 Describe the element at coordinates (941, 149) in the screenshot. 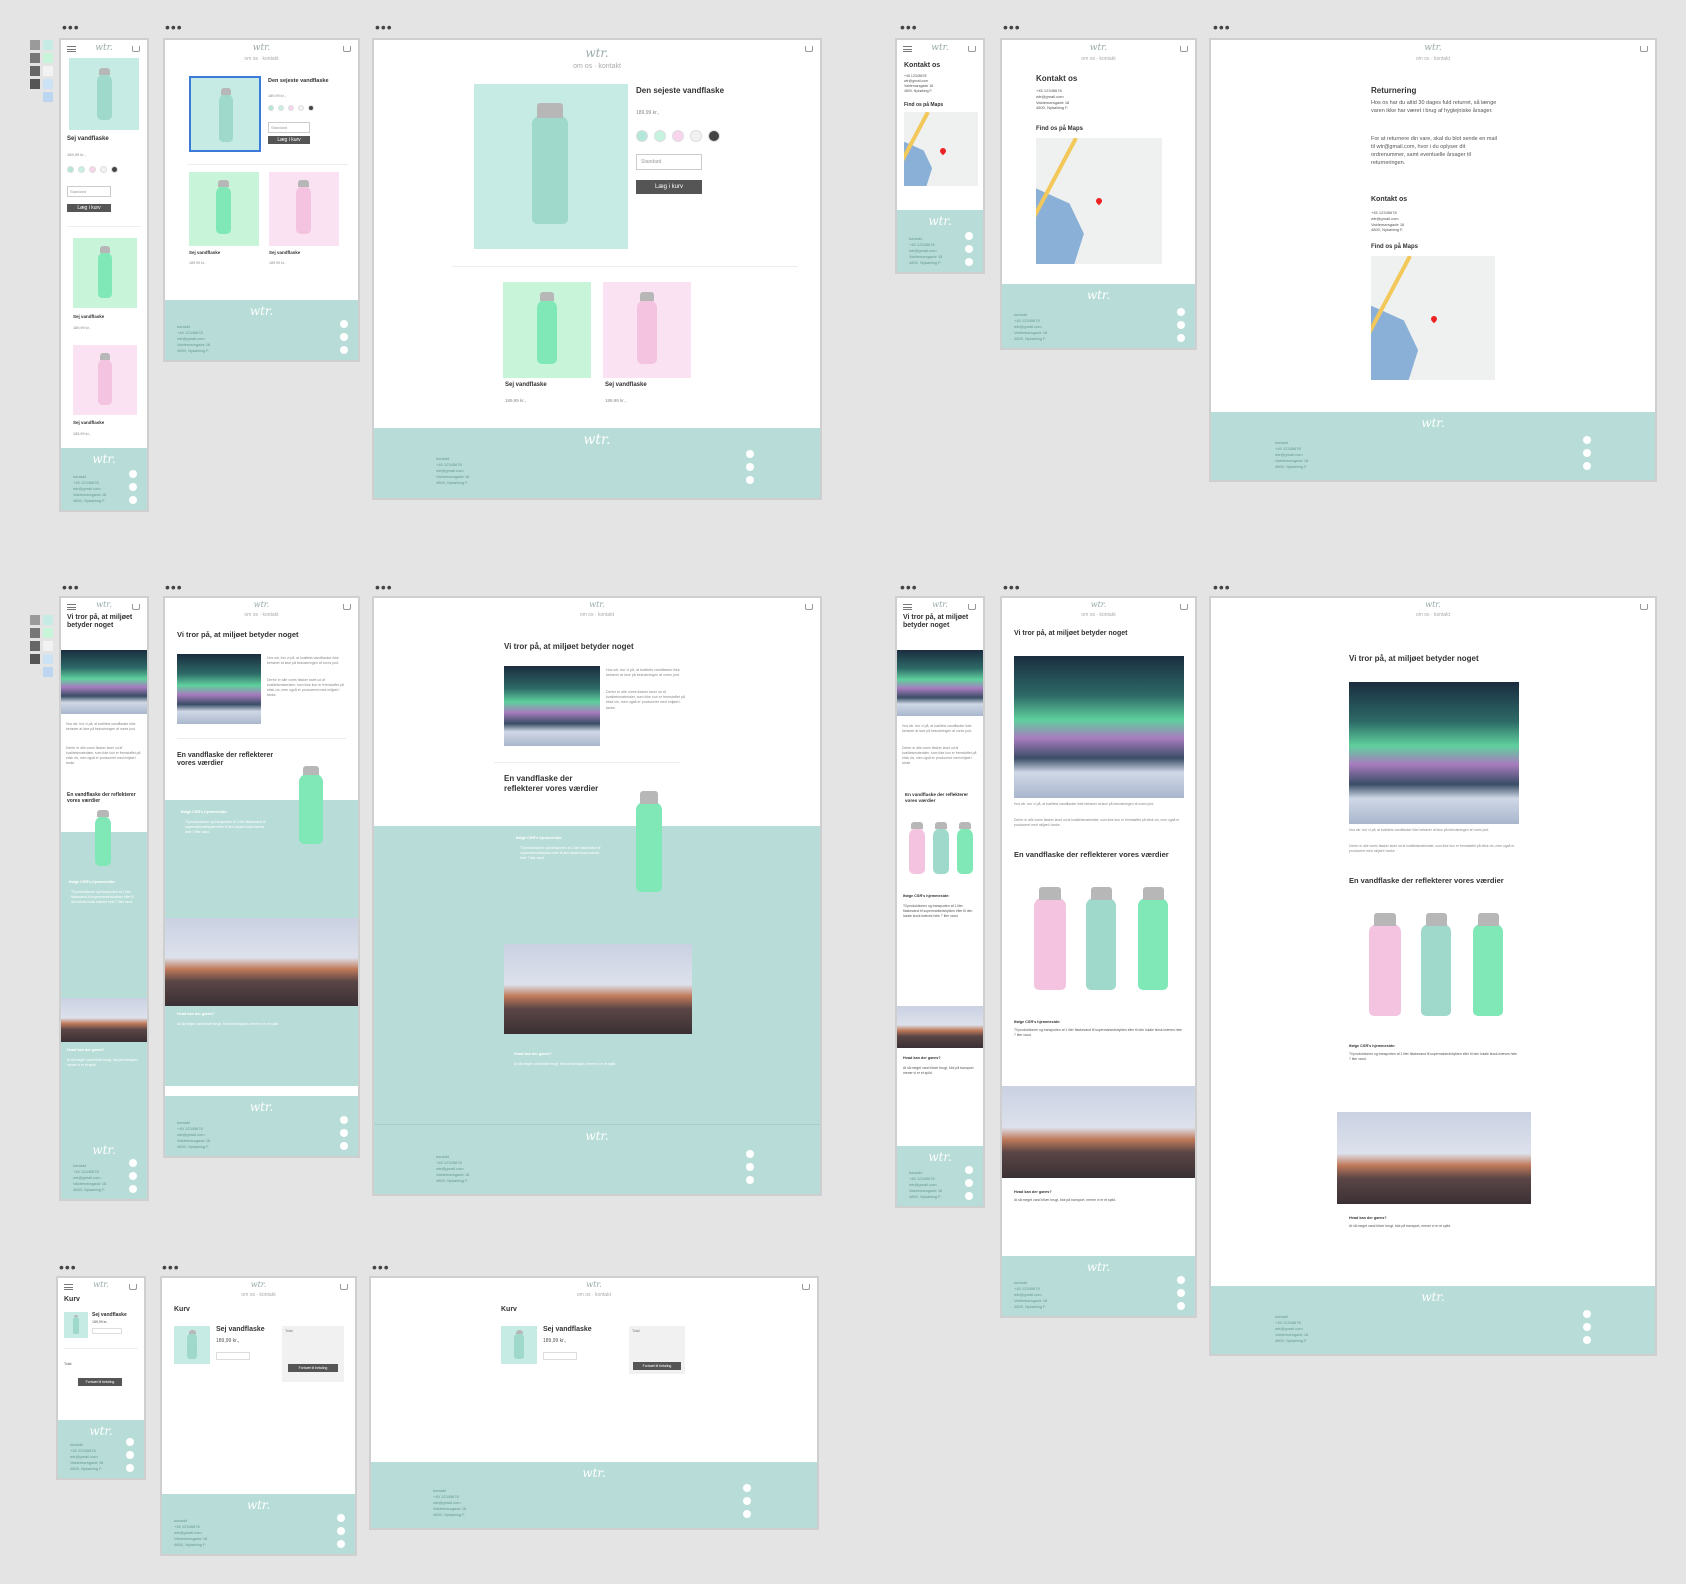

I see `map-embed` at that location.